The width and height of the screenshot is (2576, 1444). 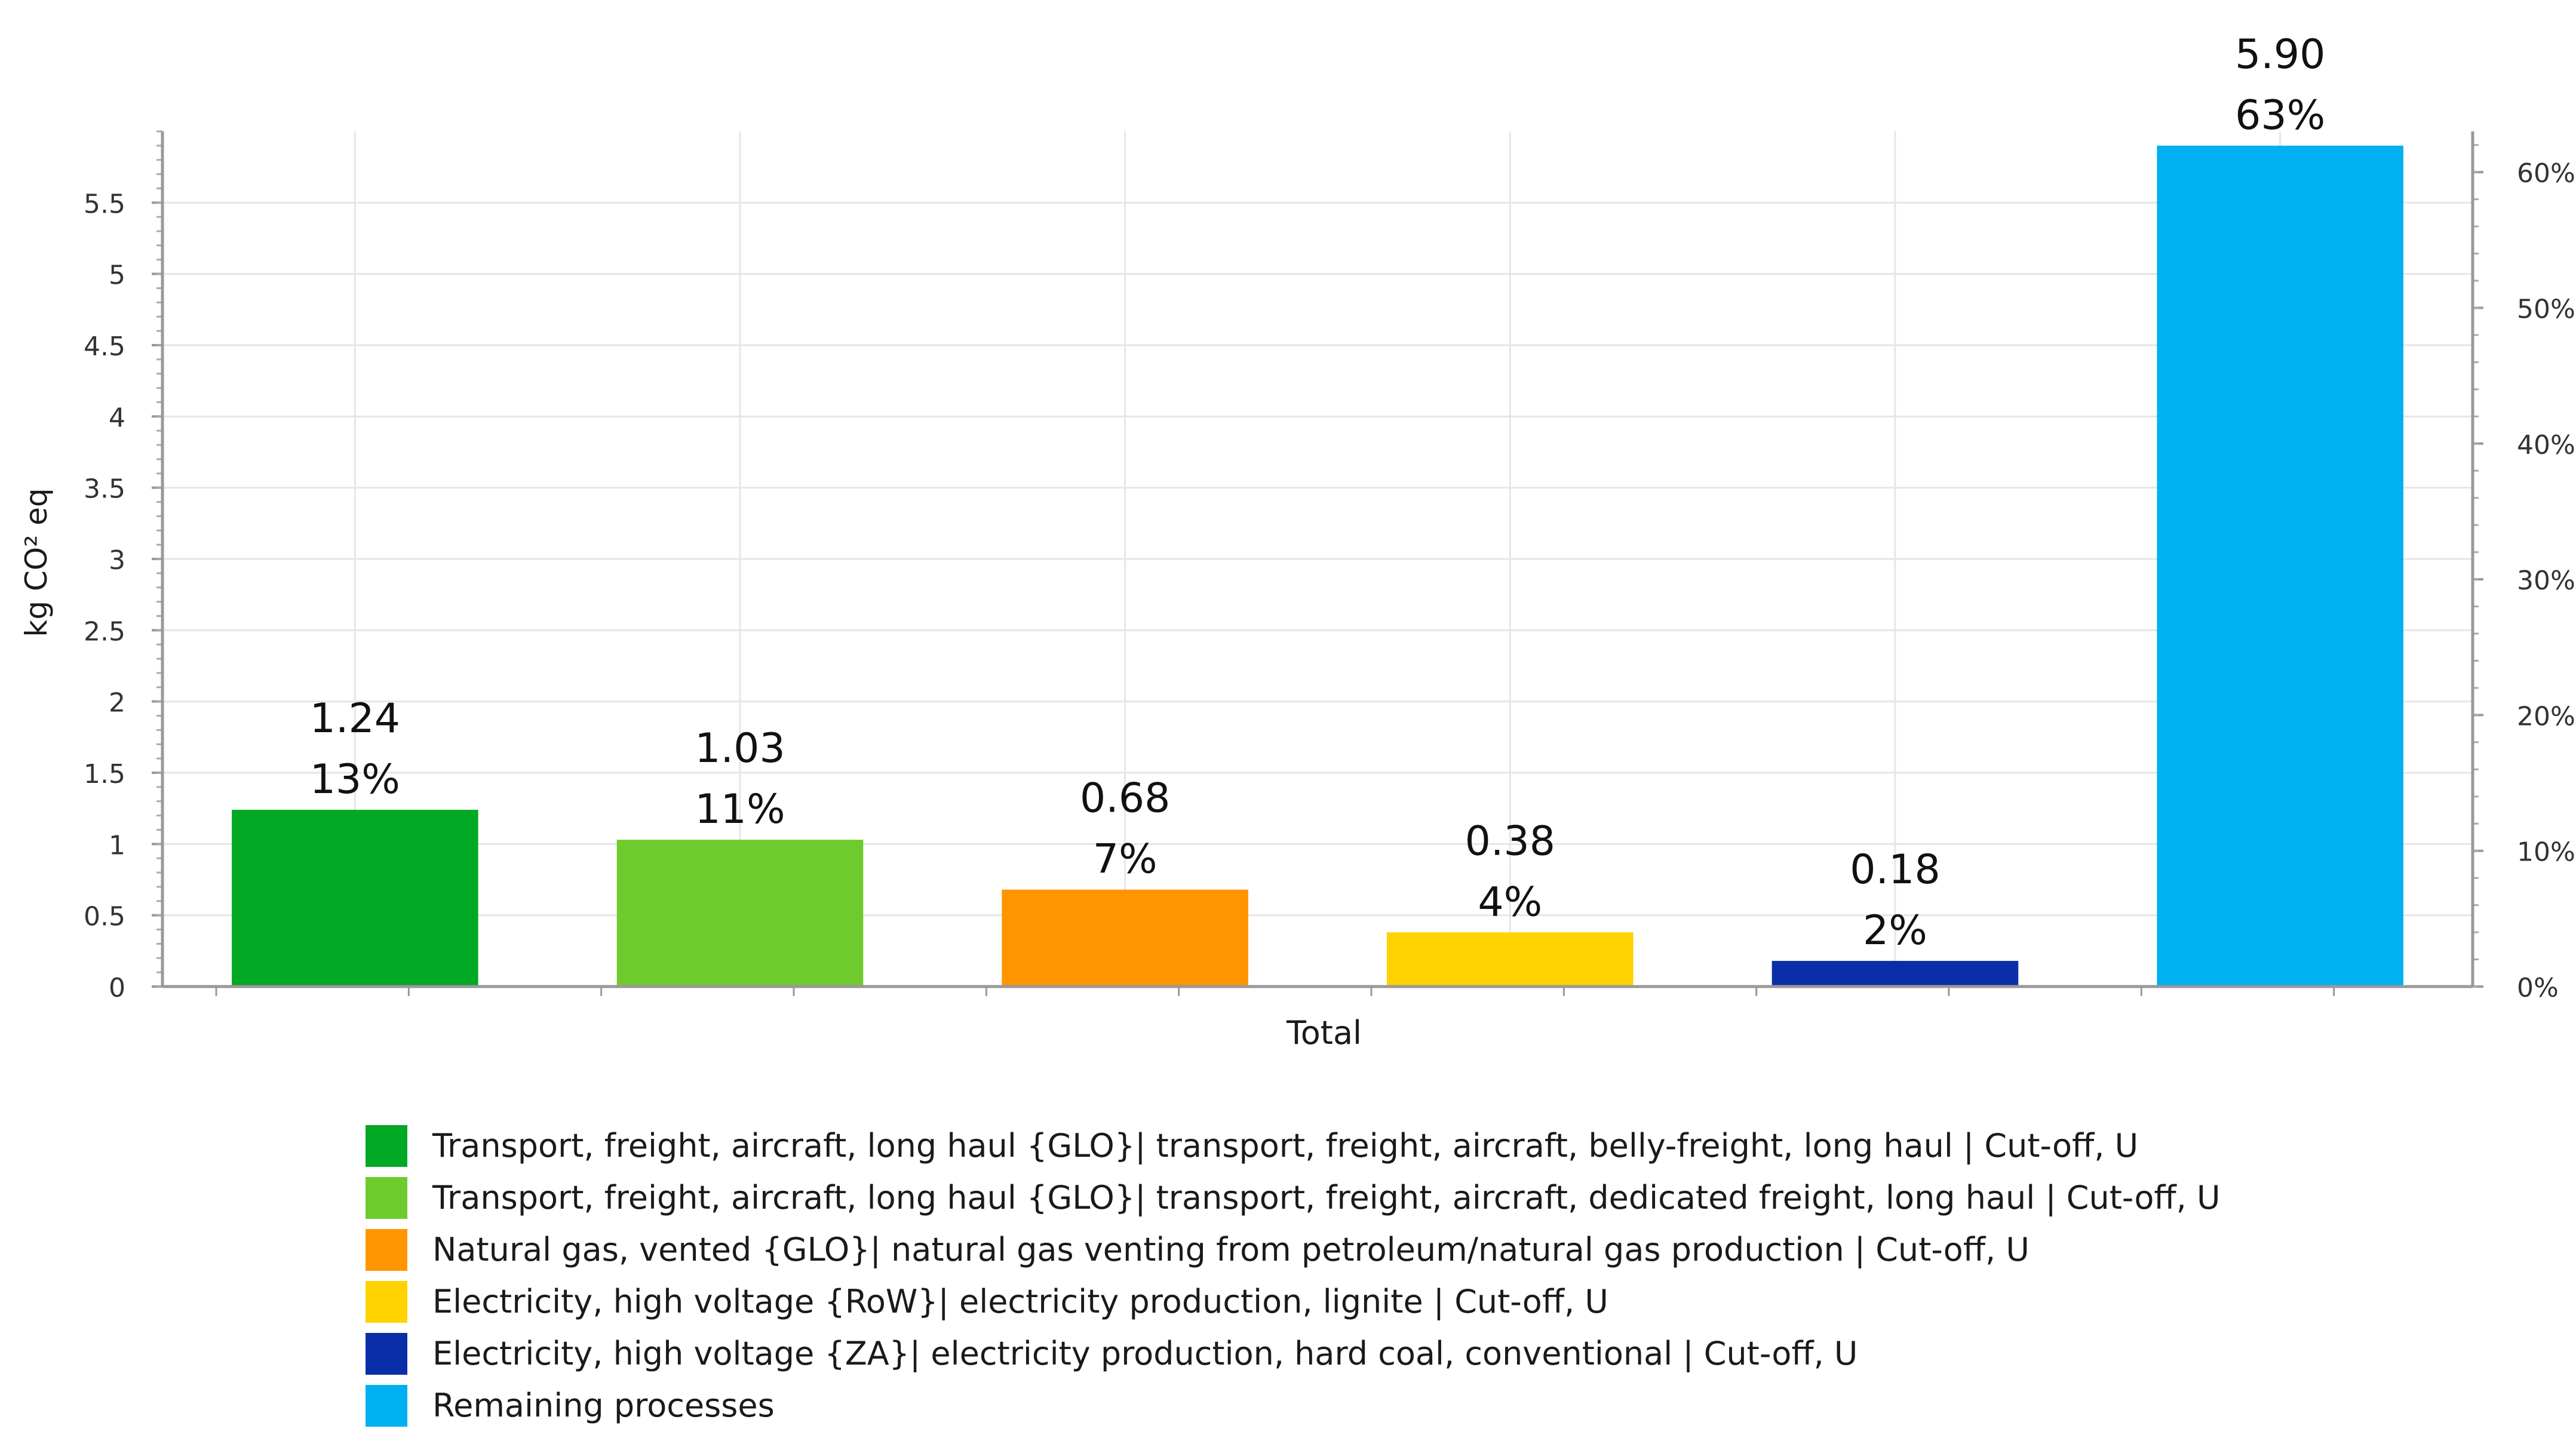 What do you see at coordinates (117, 845) in the screenshot?
I see `y-tick-label: 1` at bounding box center [117, 845].